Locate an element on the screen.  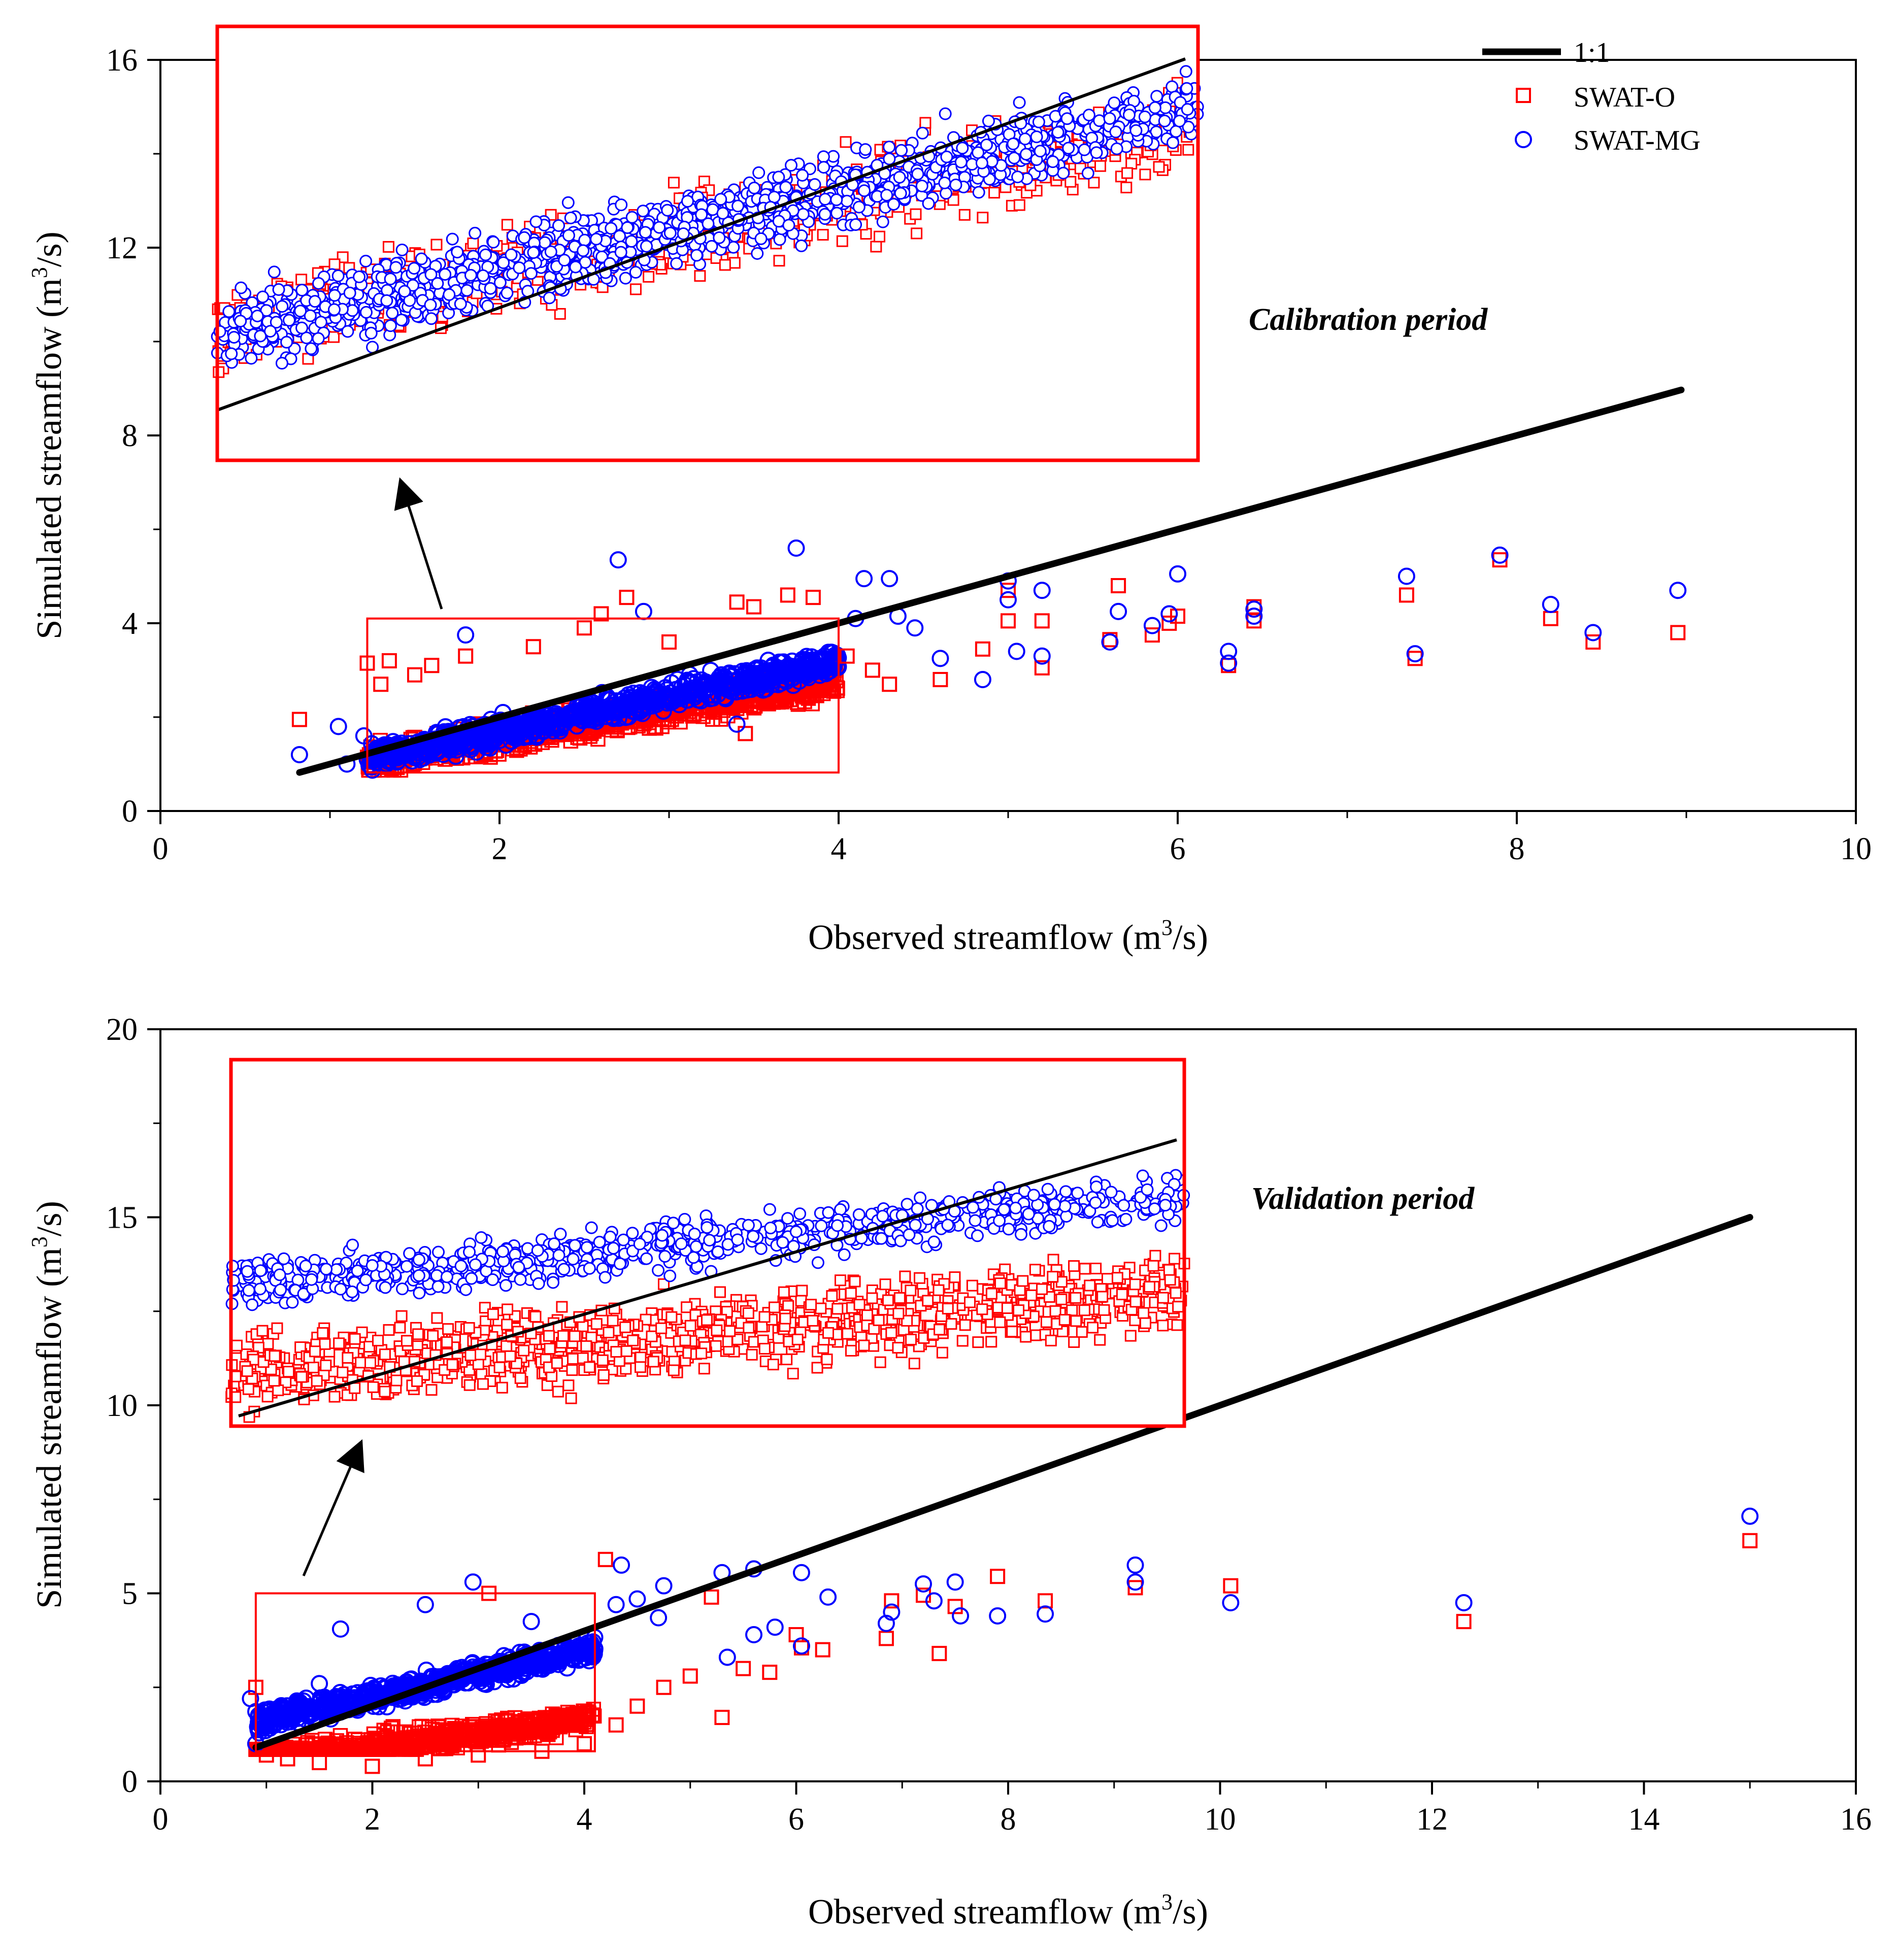
x-tick-label: 4 is located at coordinates (839, 849).